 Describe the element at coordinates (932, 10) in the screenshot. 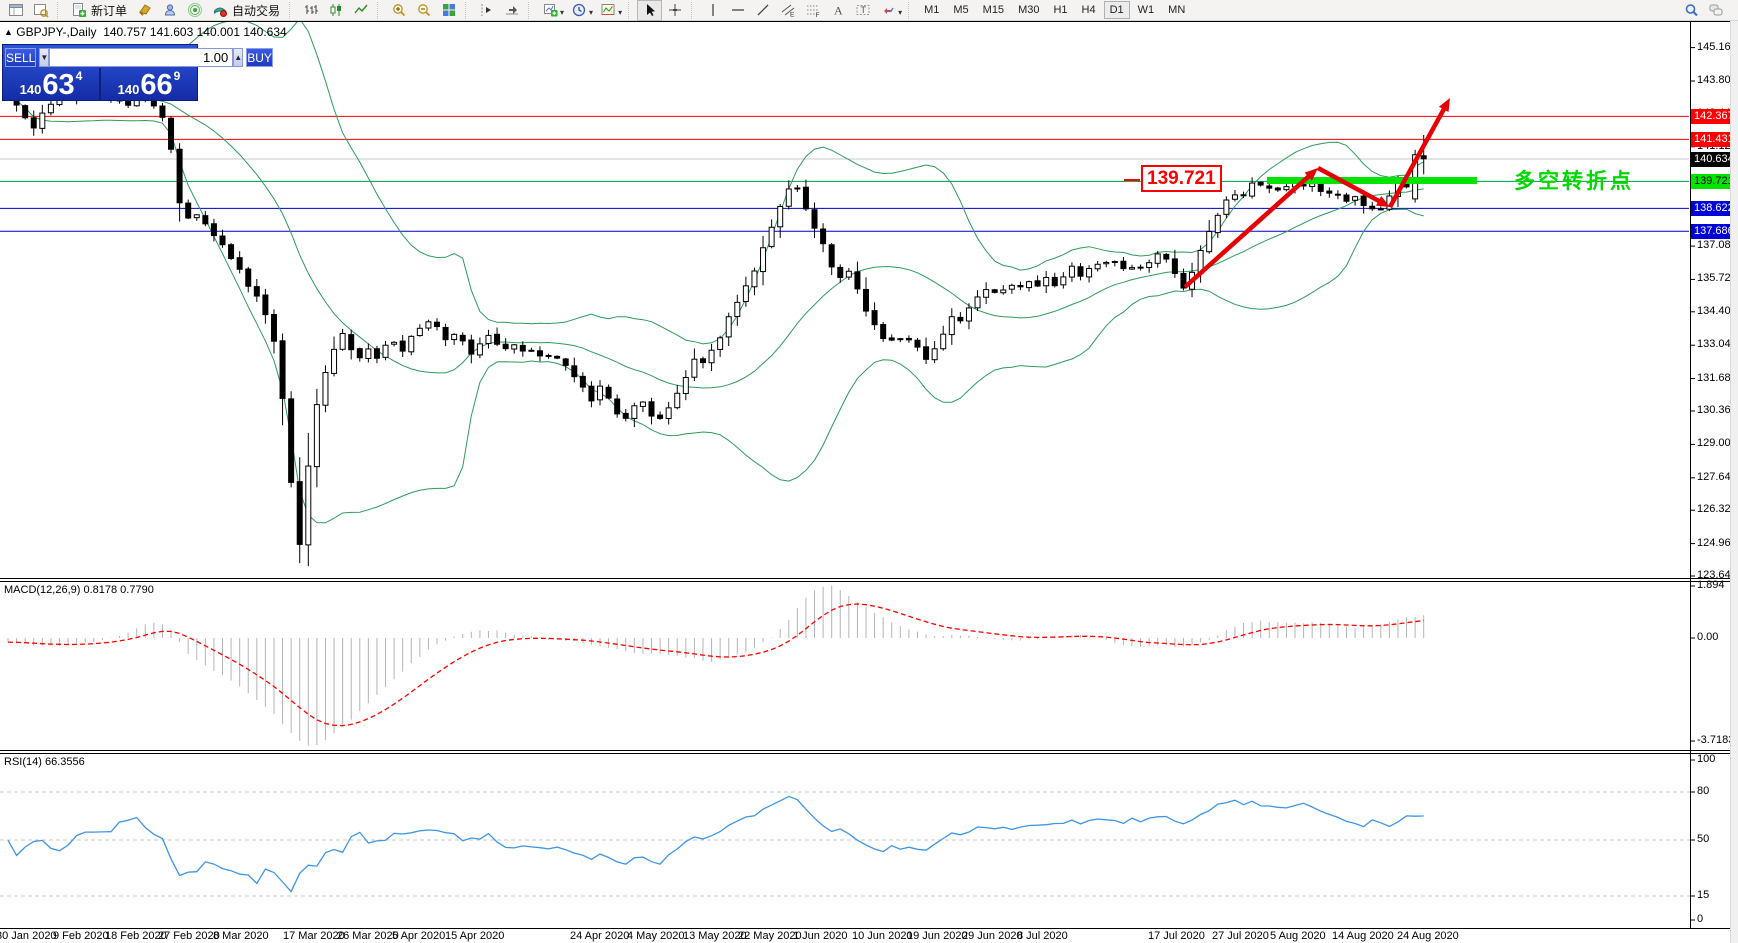

I see `timeframe-m1-button: M1` at that location.